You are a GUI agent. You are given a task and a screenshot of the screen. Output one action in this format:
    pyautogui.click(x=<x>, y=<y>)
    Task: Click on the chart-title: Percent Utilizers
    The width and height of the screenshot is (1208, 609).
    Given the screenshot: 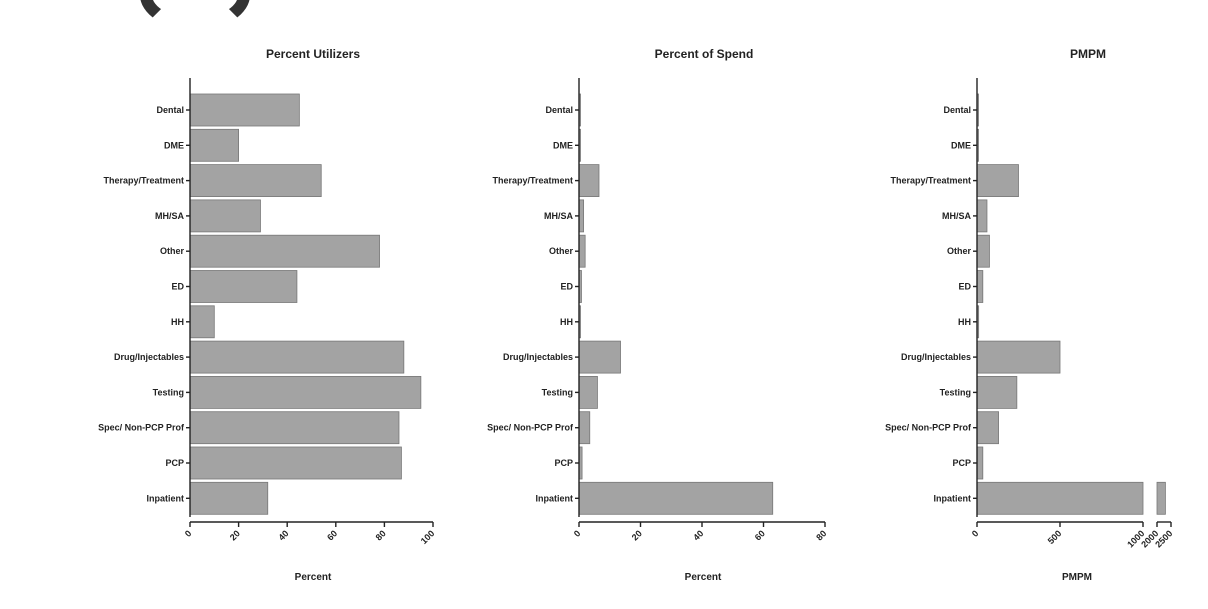 What is the action you would take?
    pyautogui.click(x=313, y=54)
    